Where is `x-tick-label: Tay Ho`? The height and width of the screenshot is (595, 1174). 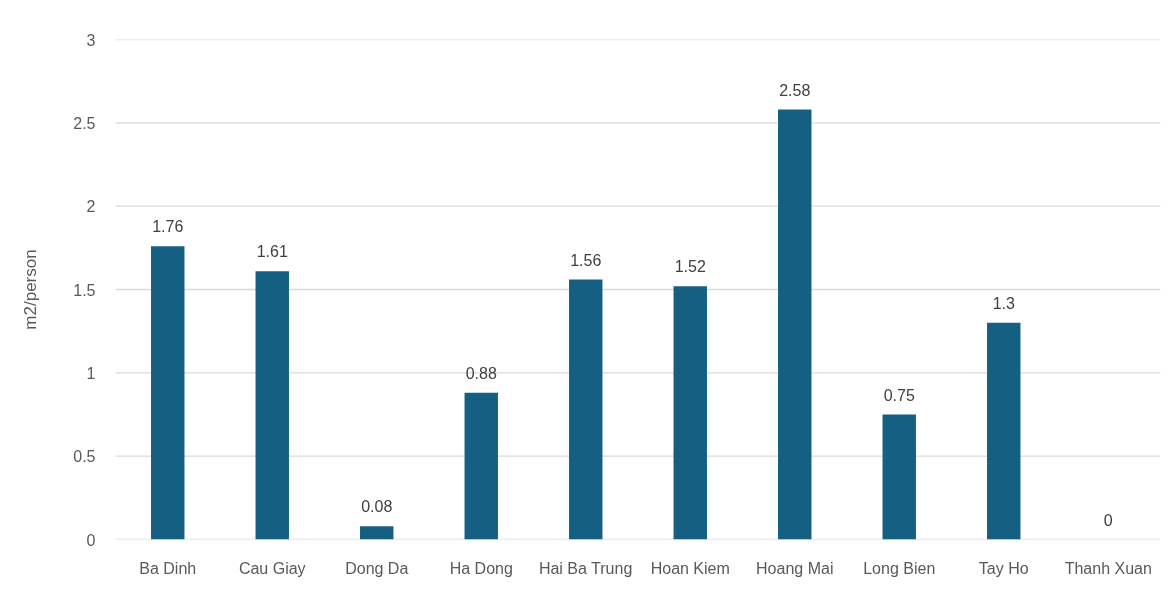 x-tick-label: Tay Ho is located at coordinates (1003, 568).